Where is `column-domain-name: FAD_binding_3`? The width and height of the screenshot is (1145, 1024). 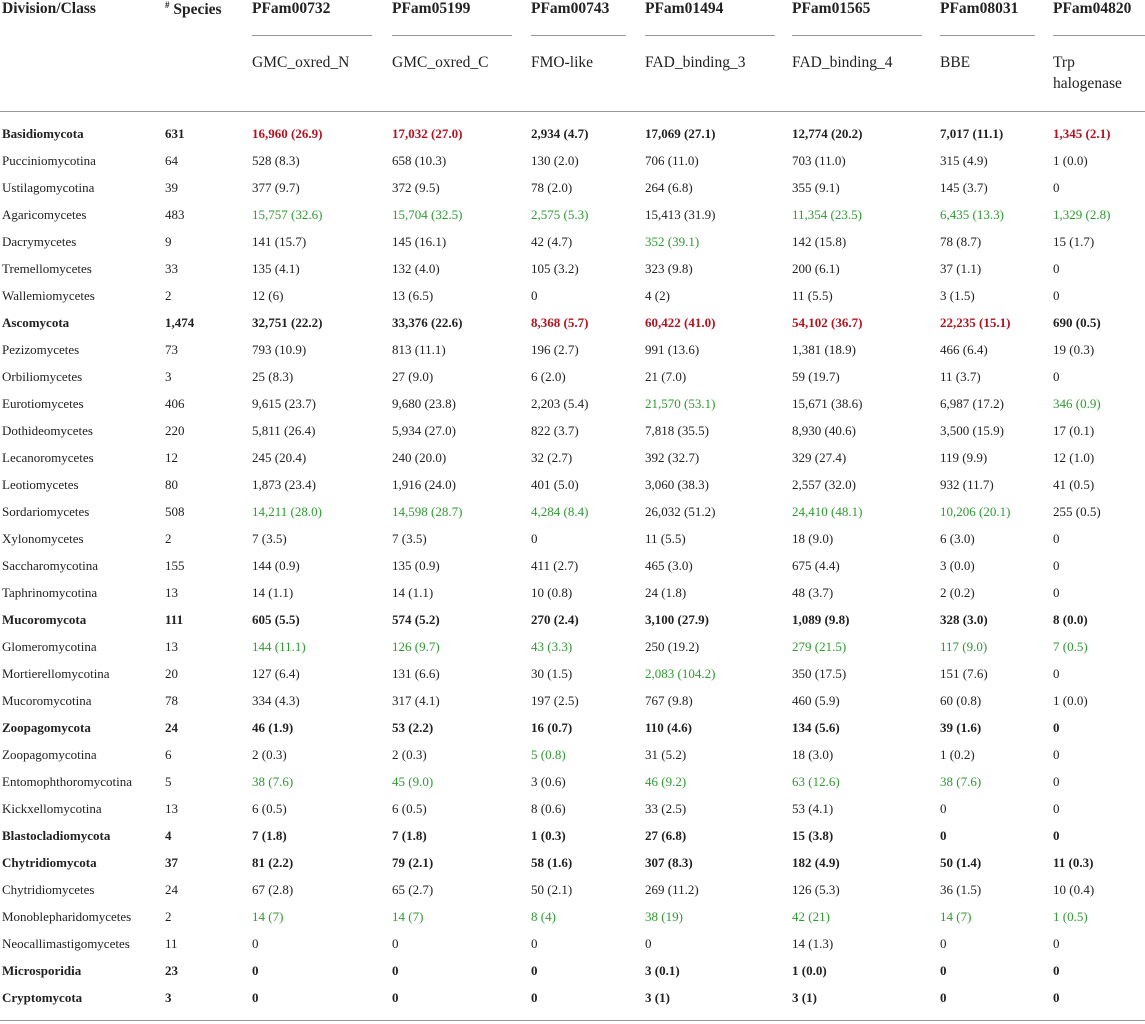
column-domain-name: FAD_binding_3 is located at coordinates (695, 62).